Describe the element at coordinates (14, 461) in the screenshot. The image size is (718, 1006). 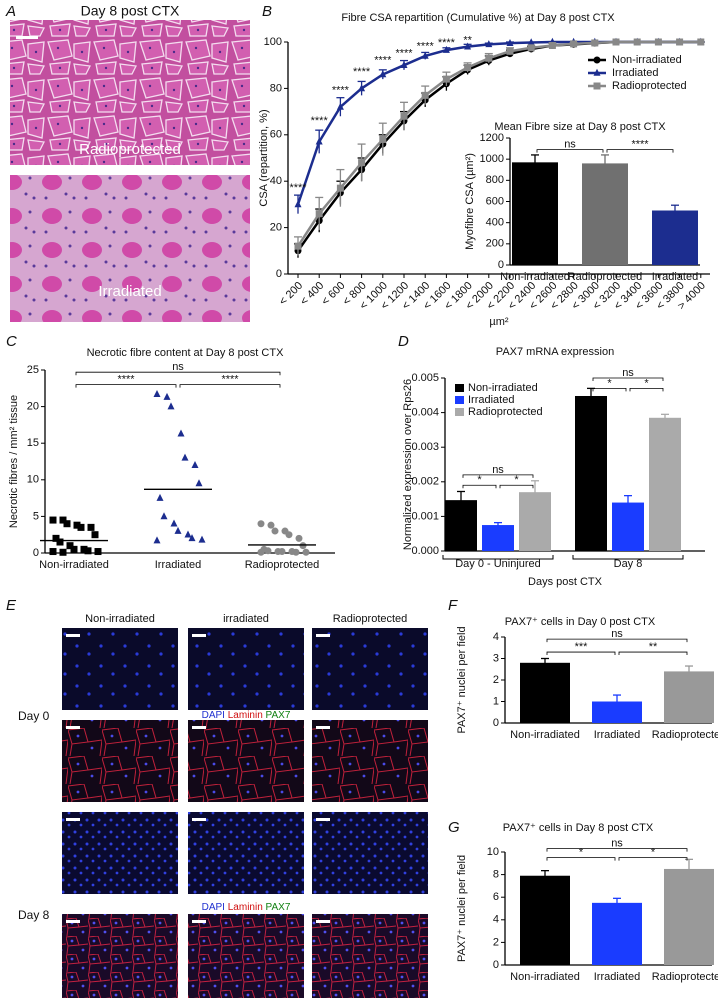
I see `y-axis-label: Necrotic fibres / mm² tissue` at that location.